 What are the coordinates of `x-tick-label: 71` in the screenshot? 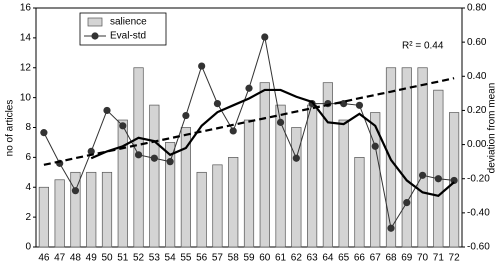 It's located at (439, 258).